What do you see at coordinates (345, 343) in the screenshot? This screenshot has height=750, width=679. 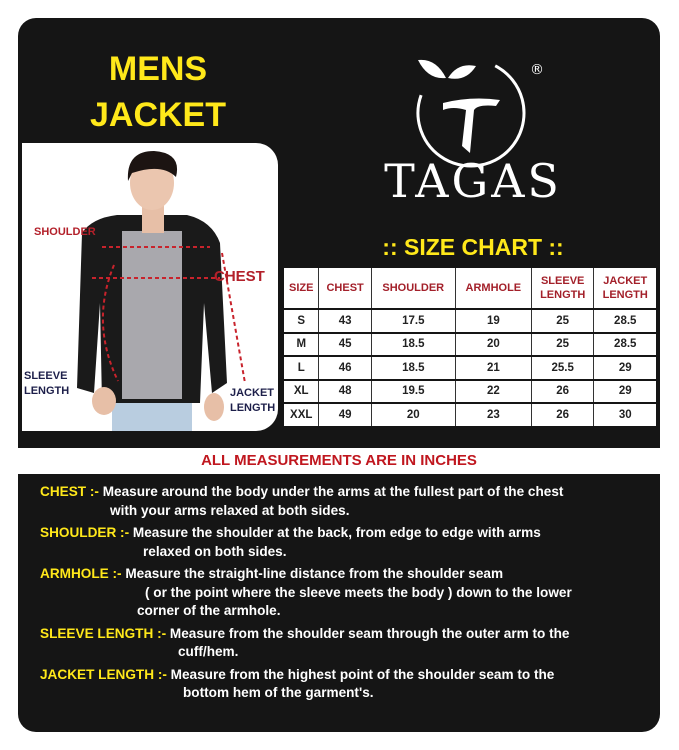 I see `table-cell: 45` at bounding box center [345, 343].